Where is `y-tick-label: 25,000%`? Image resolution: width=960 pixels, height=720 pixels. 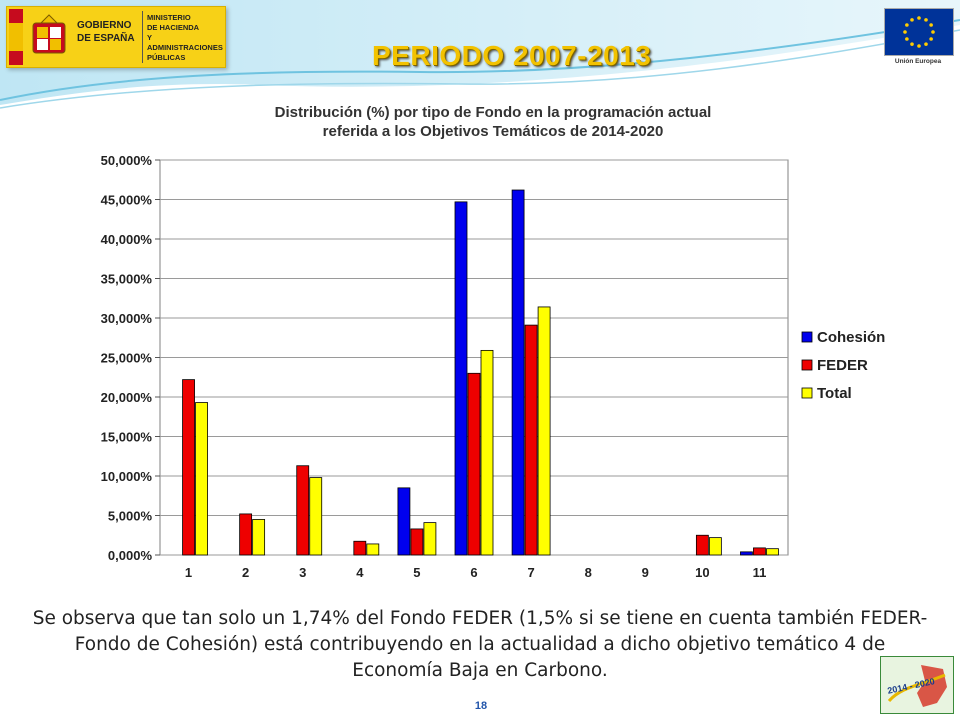 y-tick-label: 25,000% is located at coordinates (127, 358).